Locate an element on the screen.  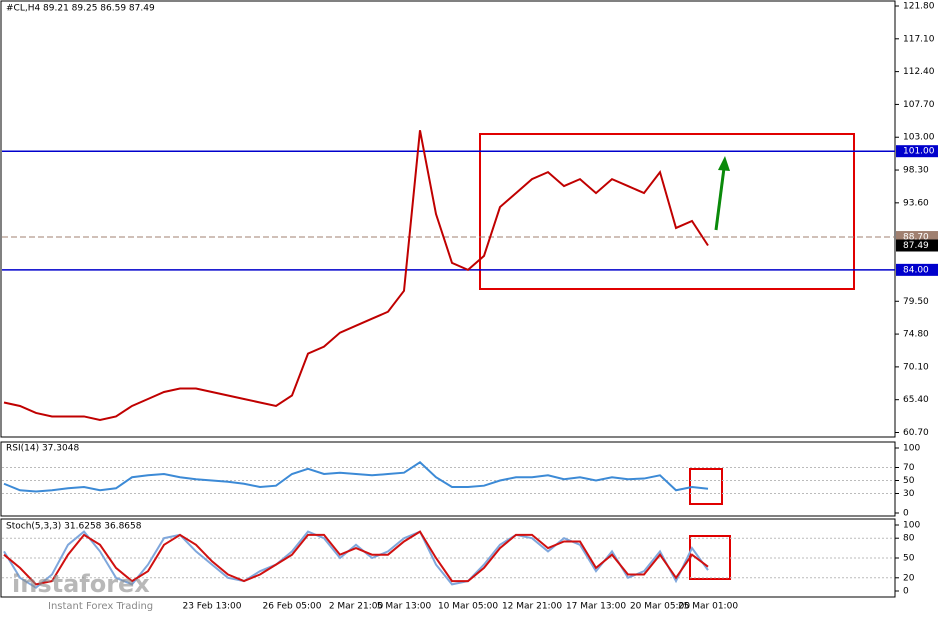
arrow-shaft is located at coordinates (720, 199).